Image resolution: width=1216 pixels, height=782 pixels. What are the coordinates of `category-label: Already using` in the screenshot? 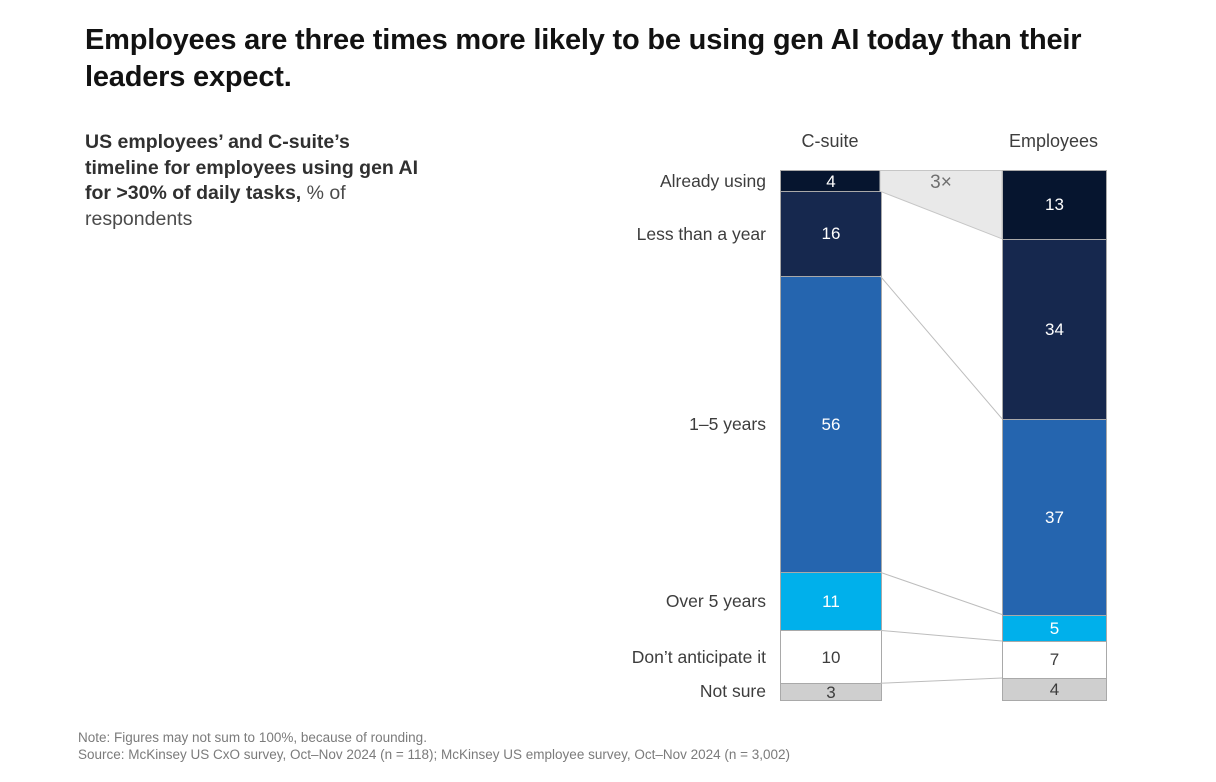 It's located at (712, 180).